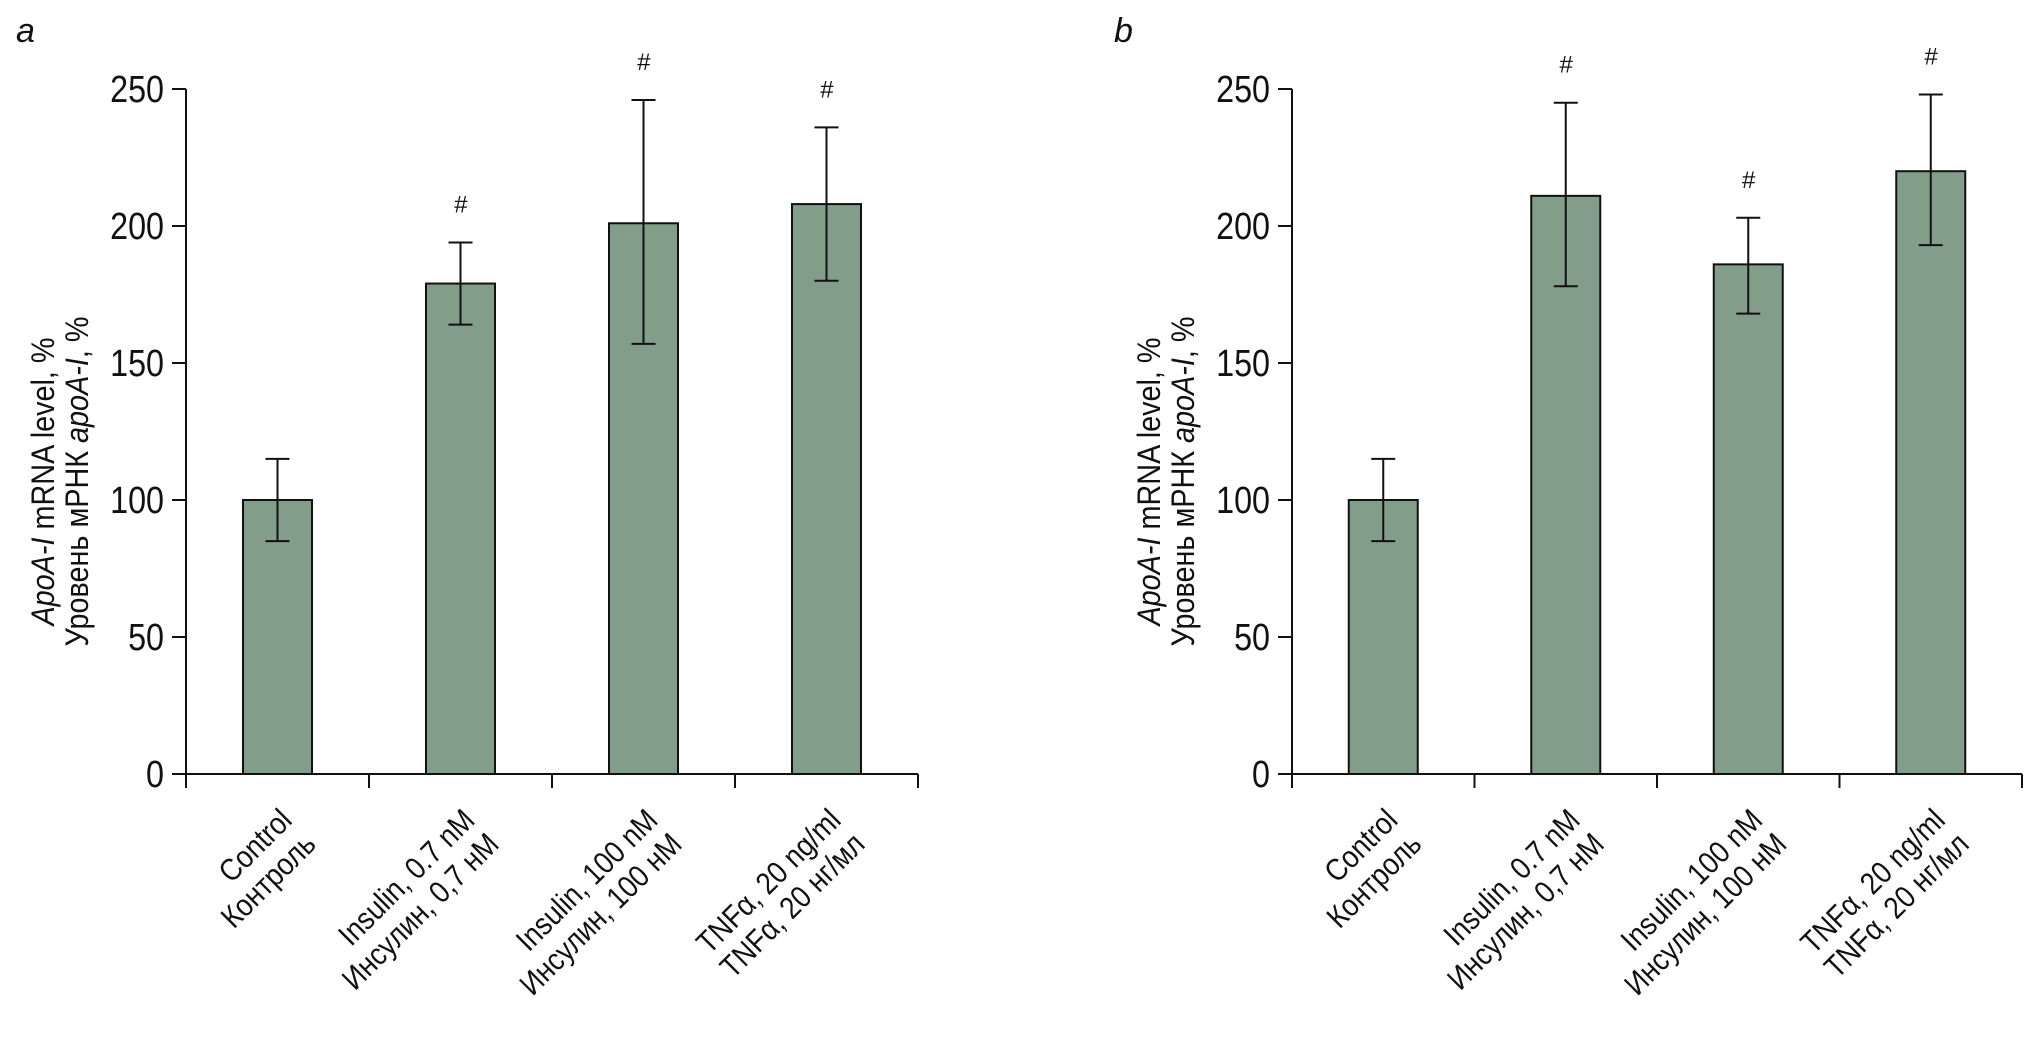 Image resolution: width=2024 pixels, height=1050 pixels. What do you see at coordinates (25, 31) in the screenshot?
I see `panel-letter: a` at bounding box center [25, 31].